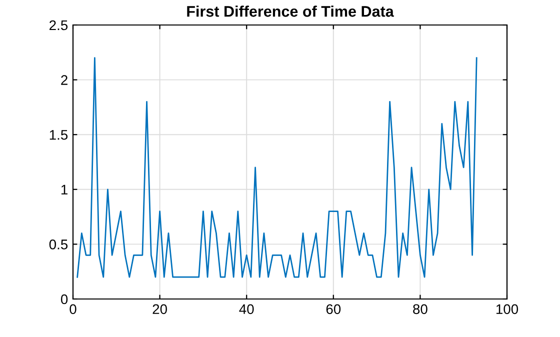  What do you see at coordinates (58, 245) in the screenshot?
I see `y-tick-label: 0.5` at bounding box center [58, 245].